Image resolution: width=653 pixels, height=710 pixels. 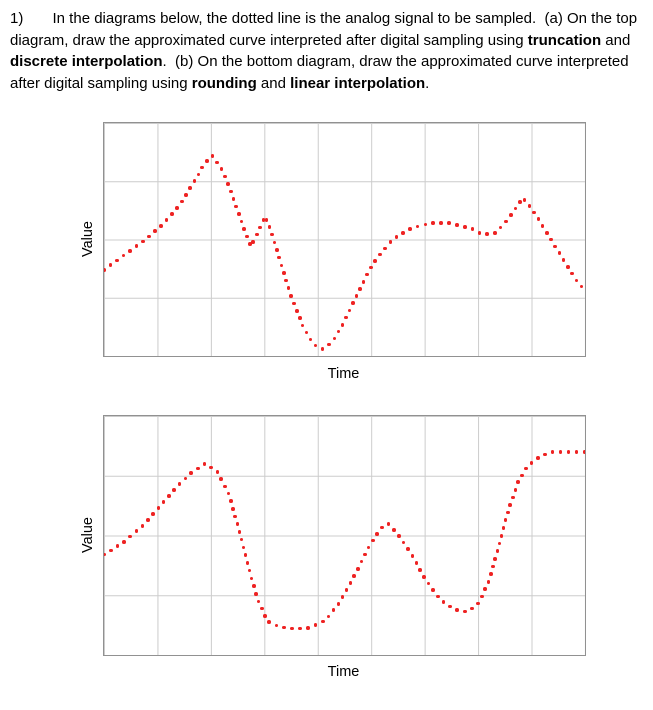 What do you see at coordinates (343, 672) in the screenshot?
I see `x-axis-label-bottom: Time` at bounding box center [343, 672].